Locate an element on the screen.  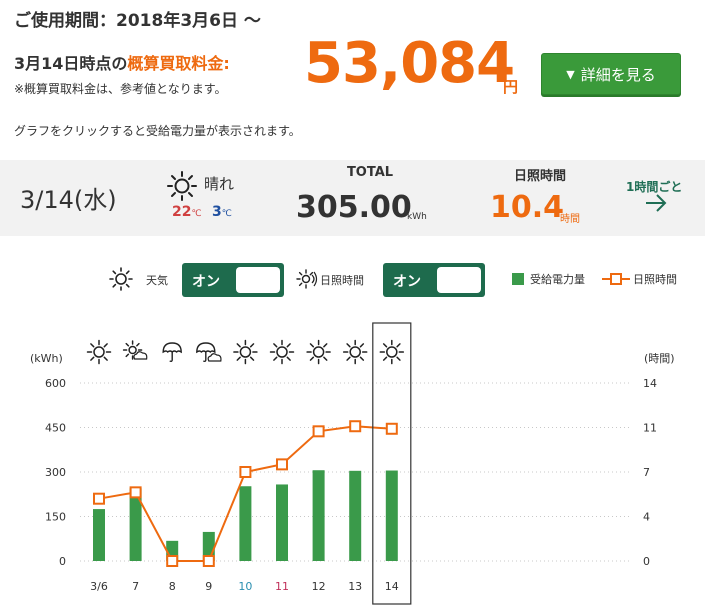
sunshine-value: 10.4 is located at coordinates (527, 207).